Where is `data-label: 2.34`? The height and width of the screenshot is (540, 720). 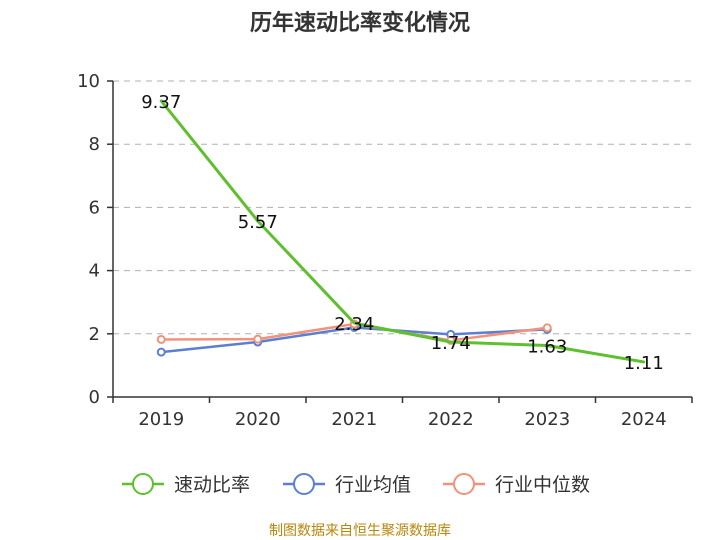 data-label: 2.34 is located at coordinates (354, 324).